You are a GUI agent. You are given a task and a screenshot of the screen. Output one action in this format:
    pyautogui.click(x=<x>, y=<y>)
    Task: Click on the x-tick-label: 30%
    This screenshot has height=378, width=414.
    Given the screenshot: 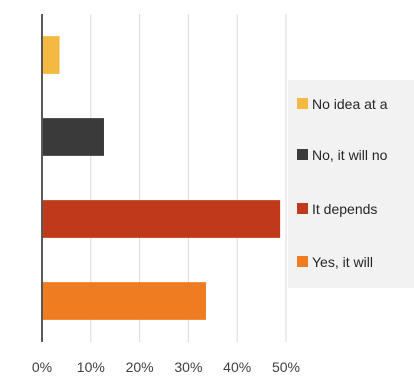 What is the action you would take?
    pyautogui.click(x=188, y=367)
    